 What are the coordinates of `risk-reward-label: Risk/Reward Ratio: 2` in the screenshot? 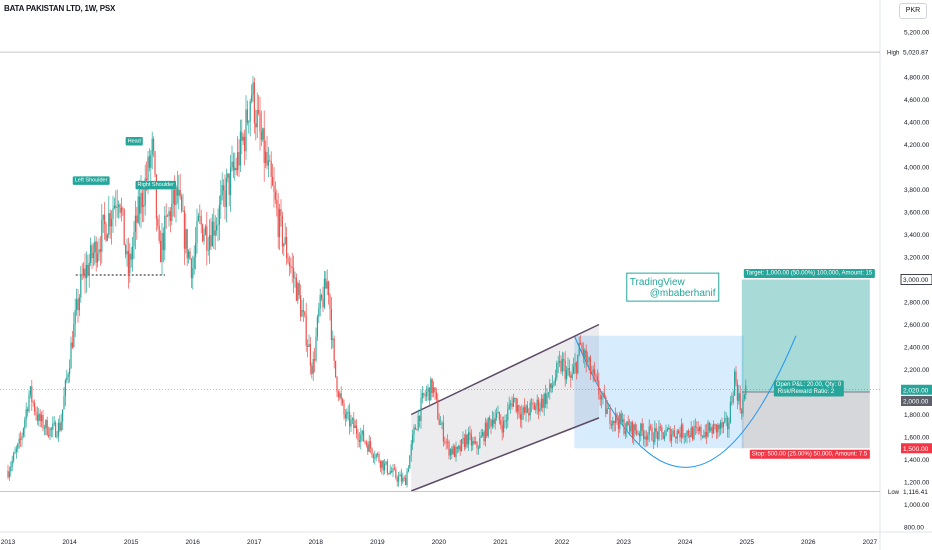 It's located at (806, 392).